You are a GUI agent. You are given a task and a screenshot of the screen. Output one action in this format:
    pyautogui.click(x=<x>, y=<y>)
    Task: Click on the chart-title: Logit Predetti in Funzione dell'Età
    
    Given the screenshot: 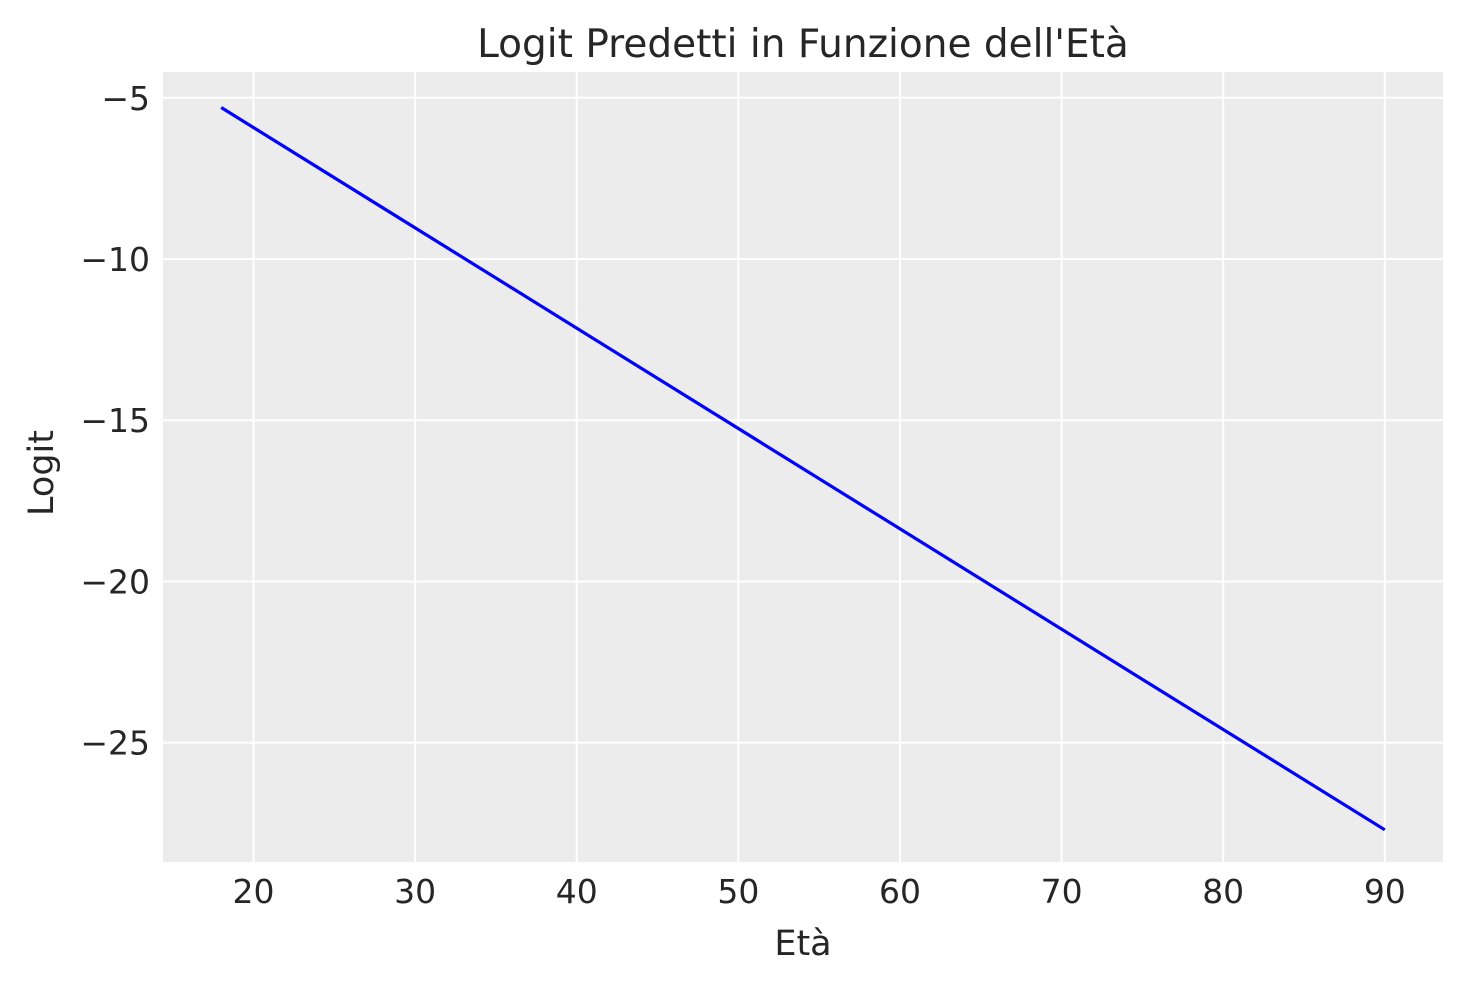 What is the action you would take?
    pyautogui.click(x=803, y=44)
    